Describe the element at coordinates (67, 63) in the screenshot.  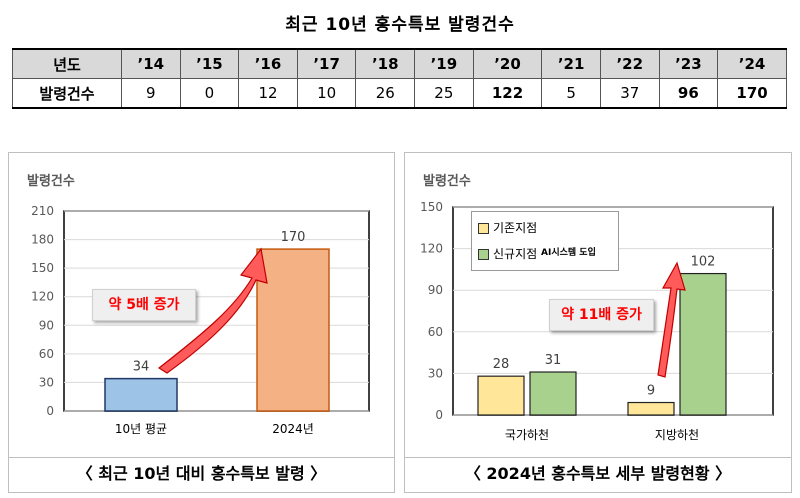
I see `year-header-label: 년도` at that location.